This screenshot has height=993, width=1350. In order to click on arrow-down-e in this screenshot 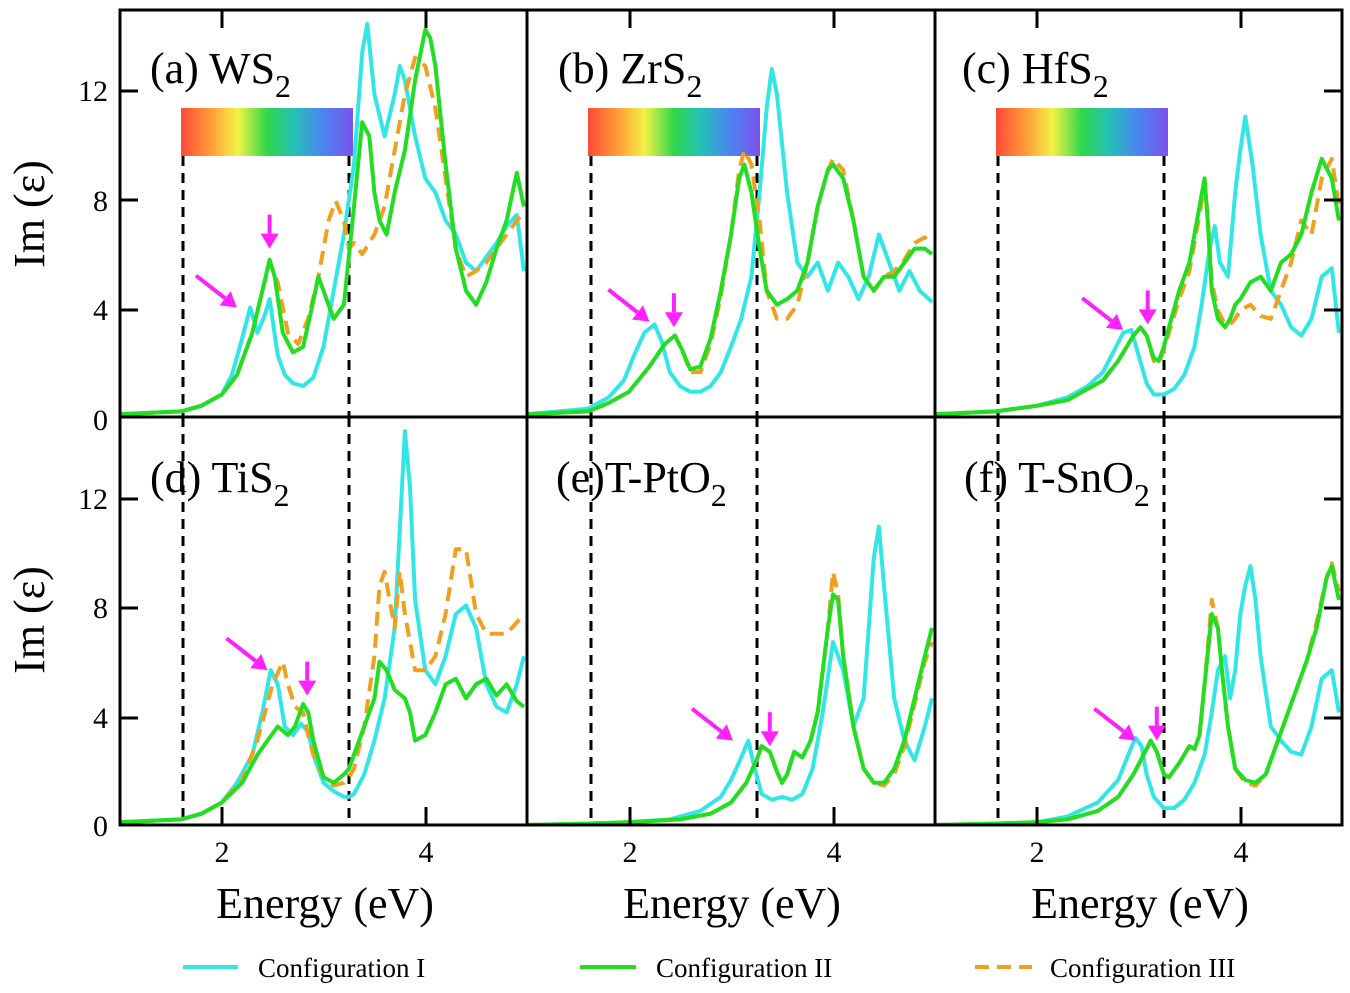, I will do `click(769, 729)`.